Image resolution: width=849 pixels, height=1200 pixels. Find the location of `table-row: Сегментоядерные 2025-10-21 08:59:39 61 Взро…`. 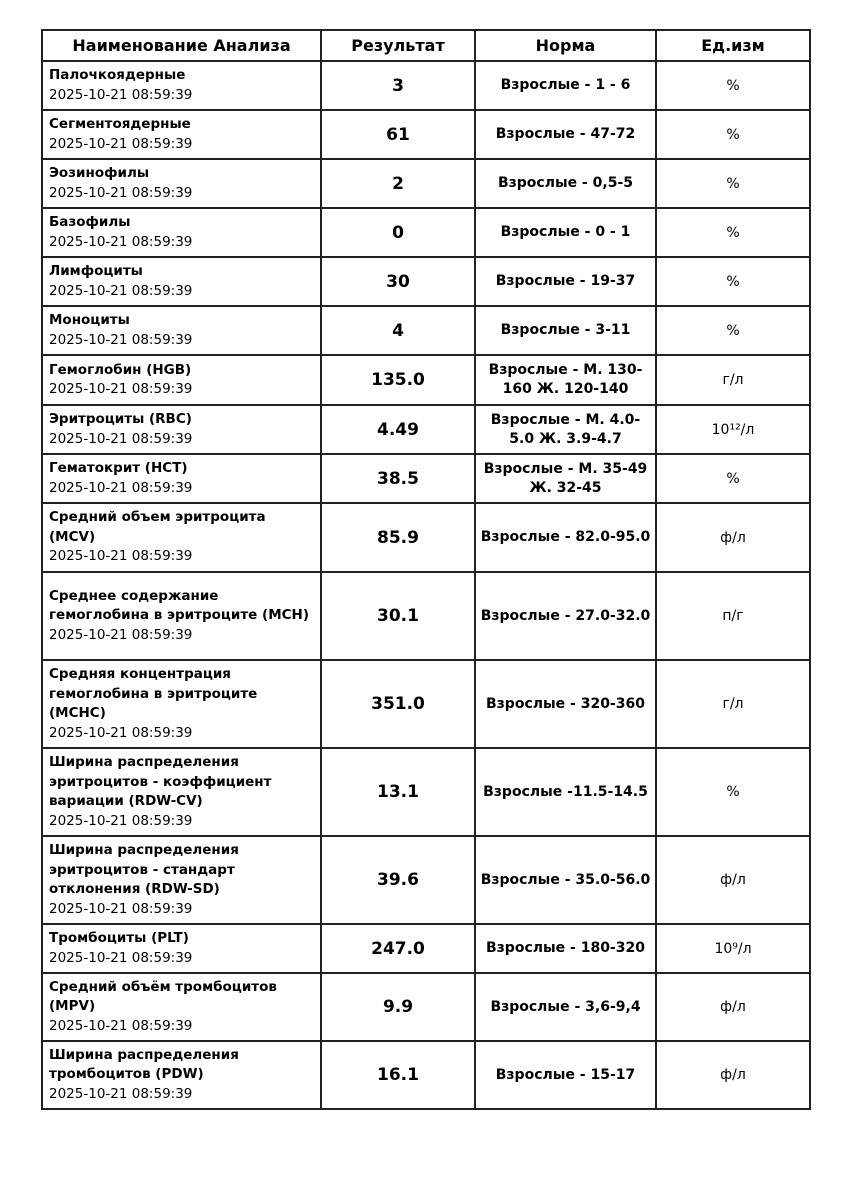

table-row: Сегментоядерные 2025-10-21 08:59:39 61 Взро… is located at coordinates (426, 134).